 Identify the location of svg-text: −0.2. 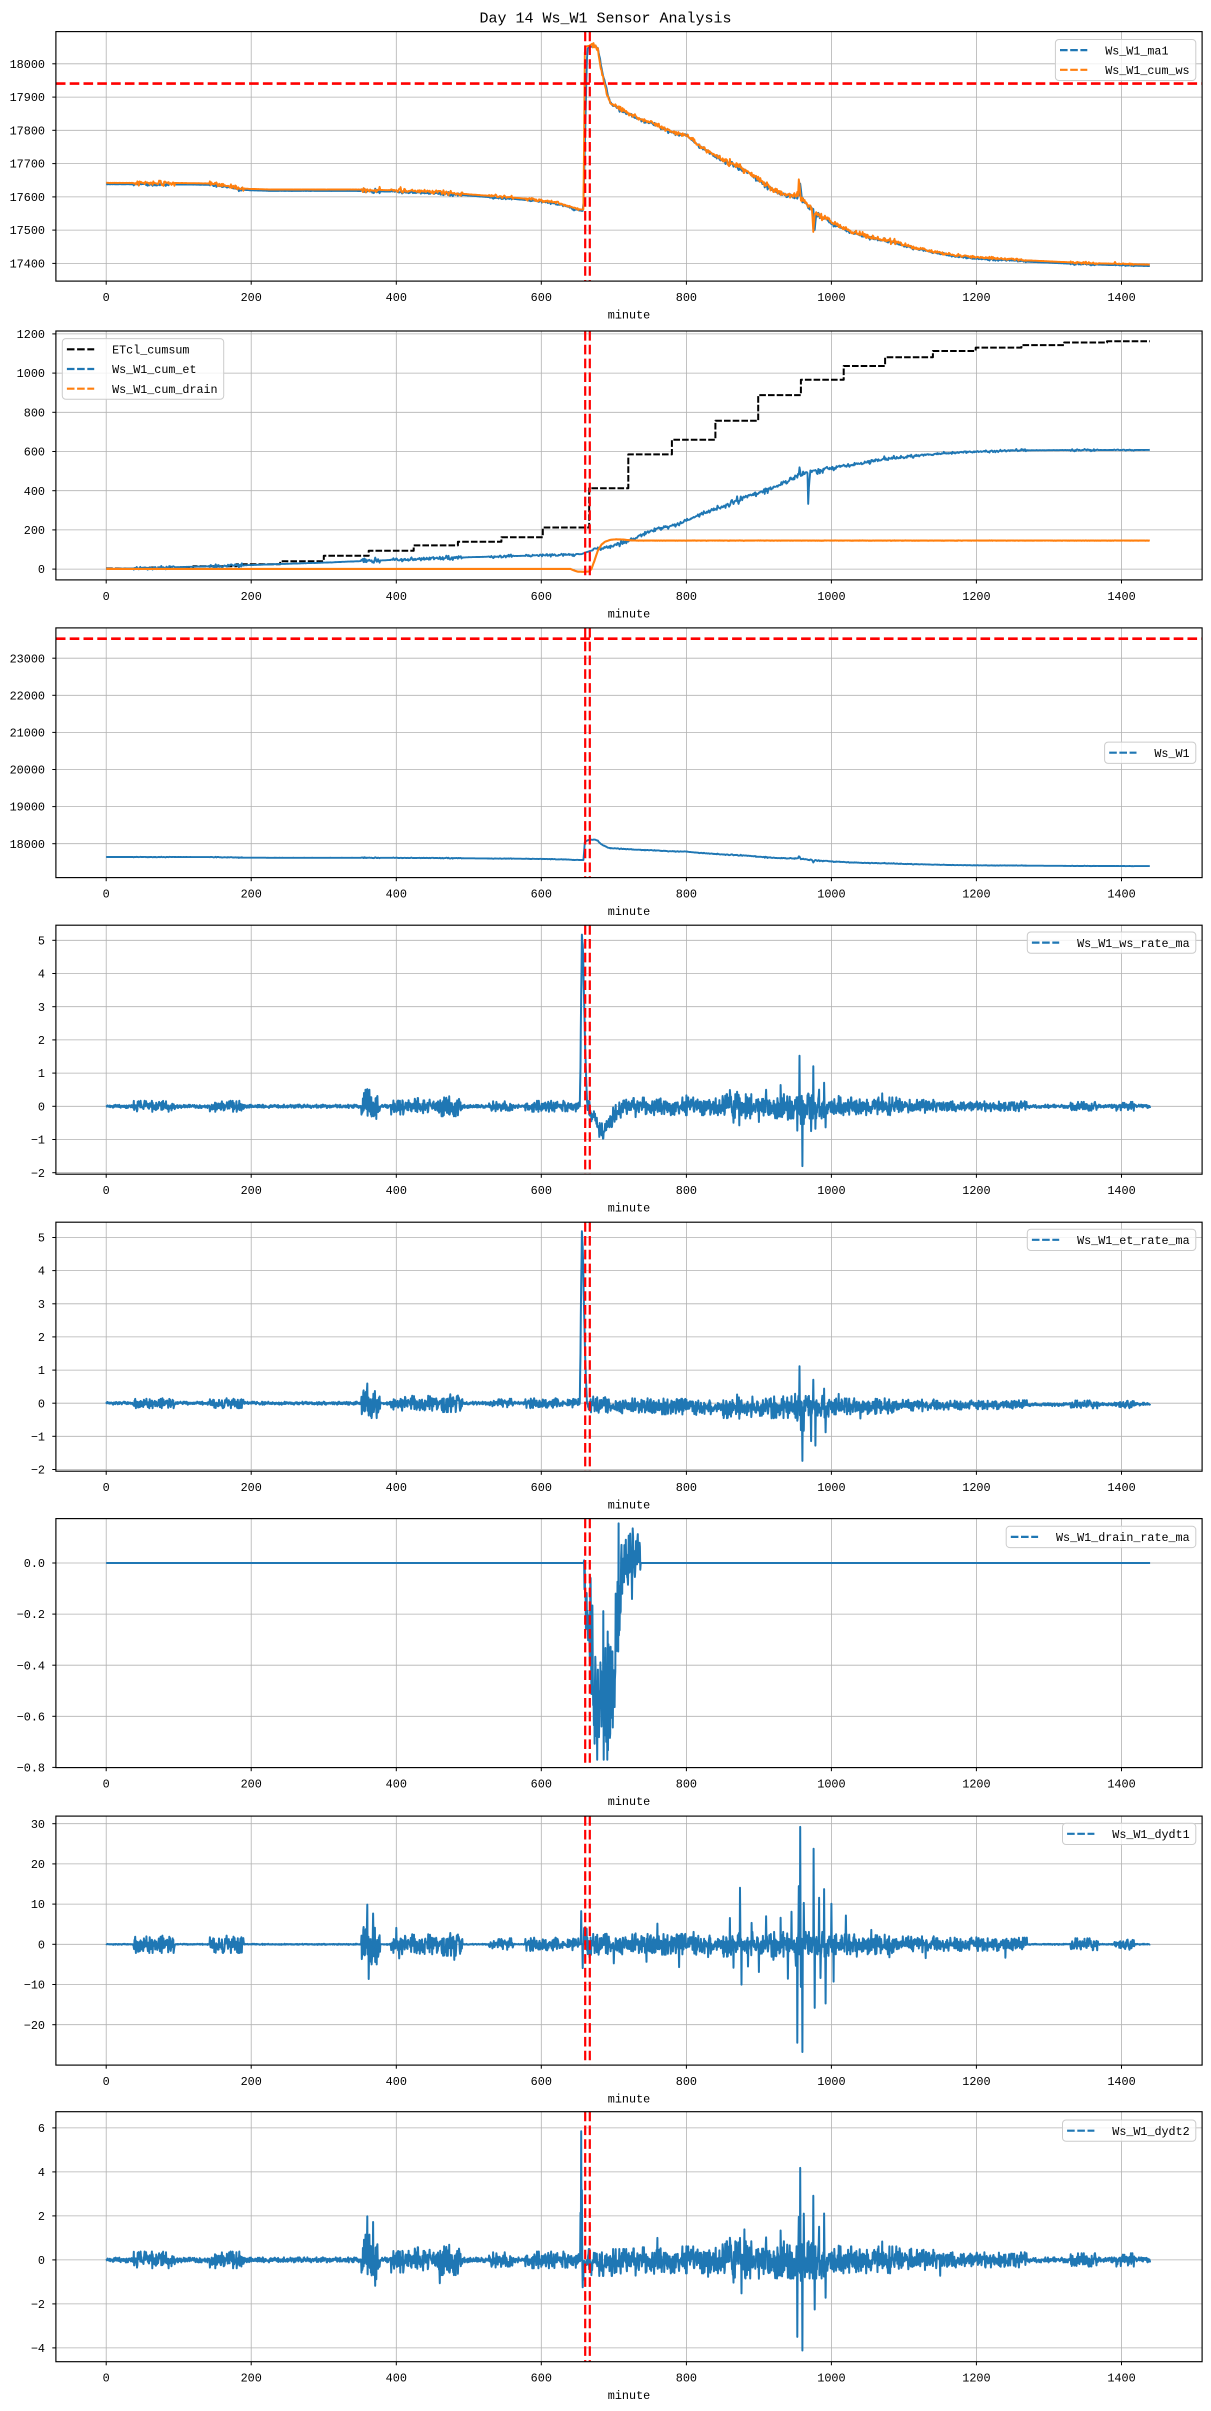
(31, 1615).